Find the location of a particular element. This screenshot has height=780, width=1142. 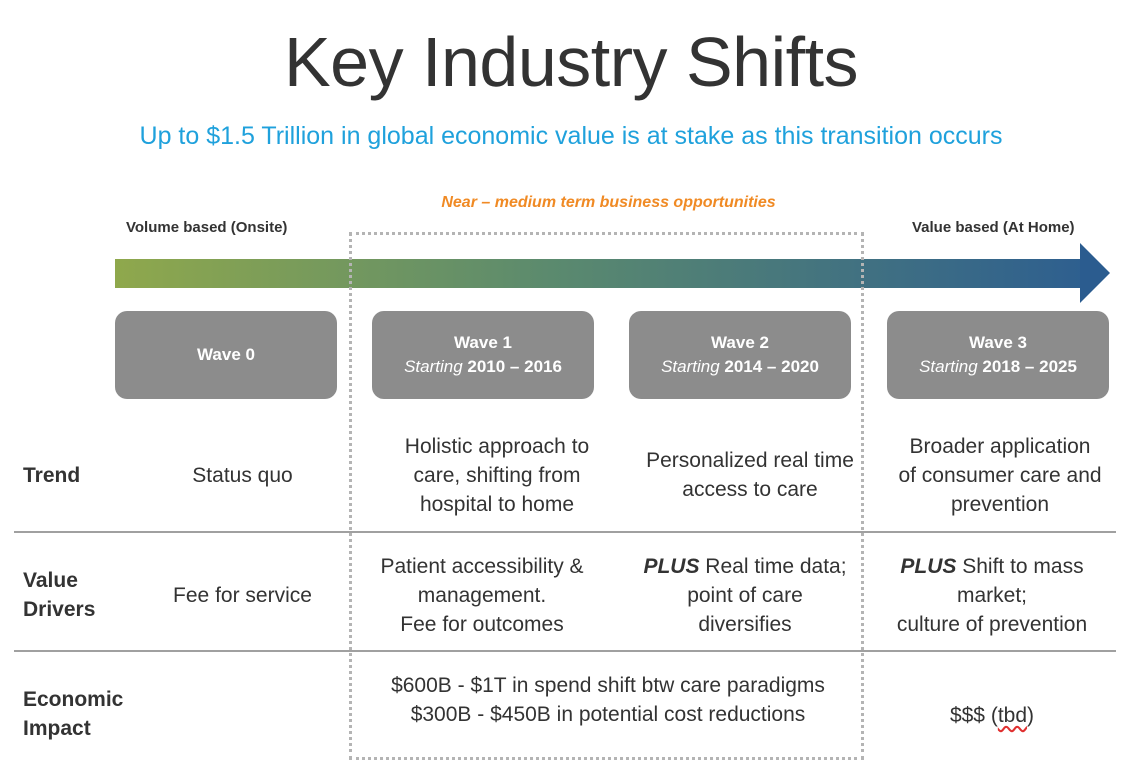

wave-3-dates: Starting 2018 – 2025 is located at coordinates (998, 366).